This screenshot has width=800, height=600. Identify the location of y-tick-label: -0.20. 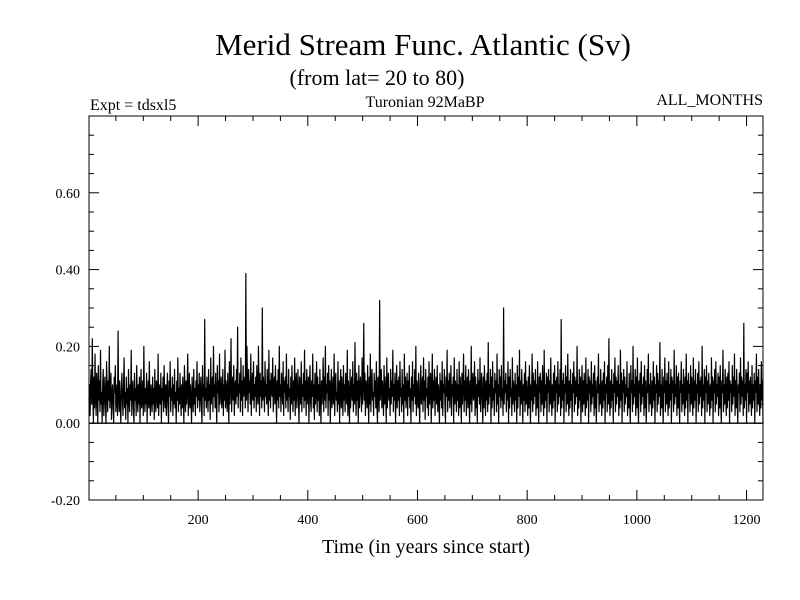
(65, 501).